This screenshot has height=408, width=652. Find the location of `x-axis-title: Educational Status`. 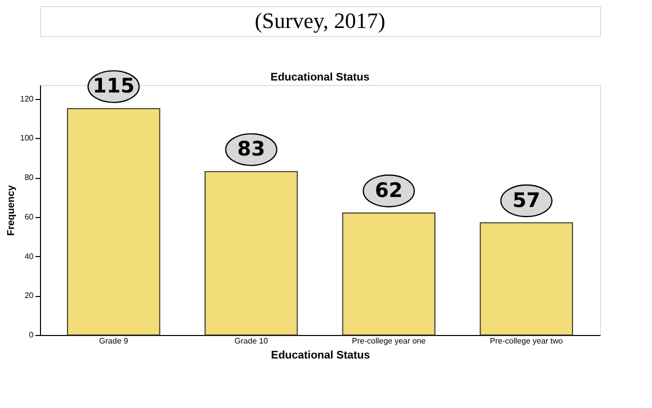

x-axis-title: Educational Status is located at coordinates (320, 356).